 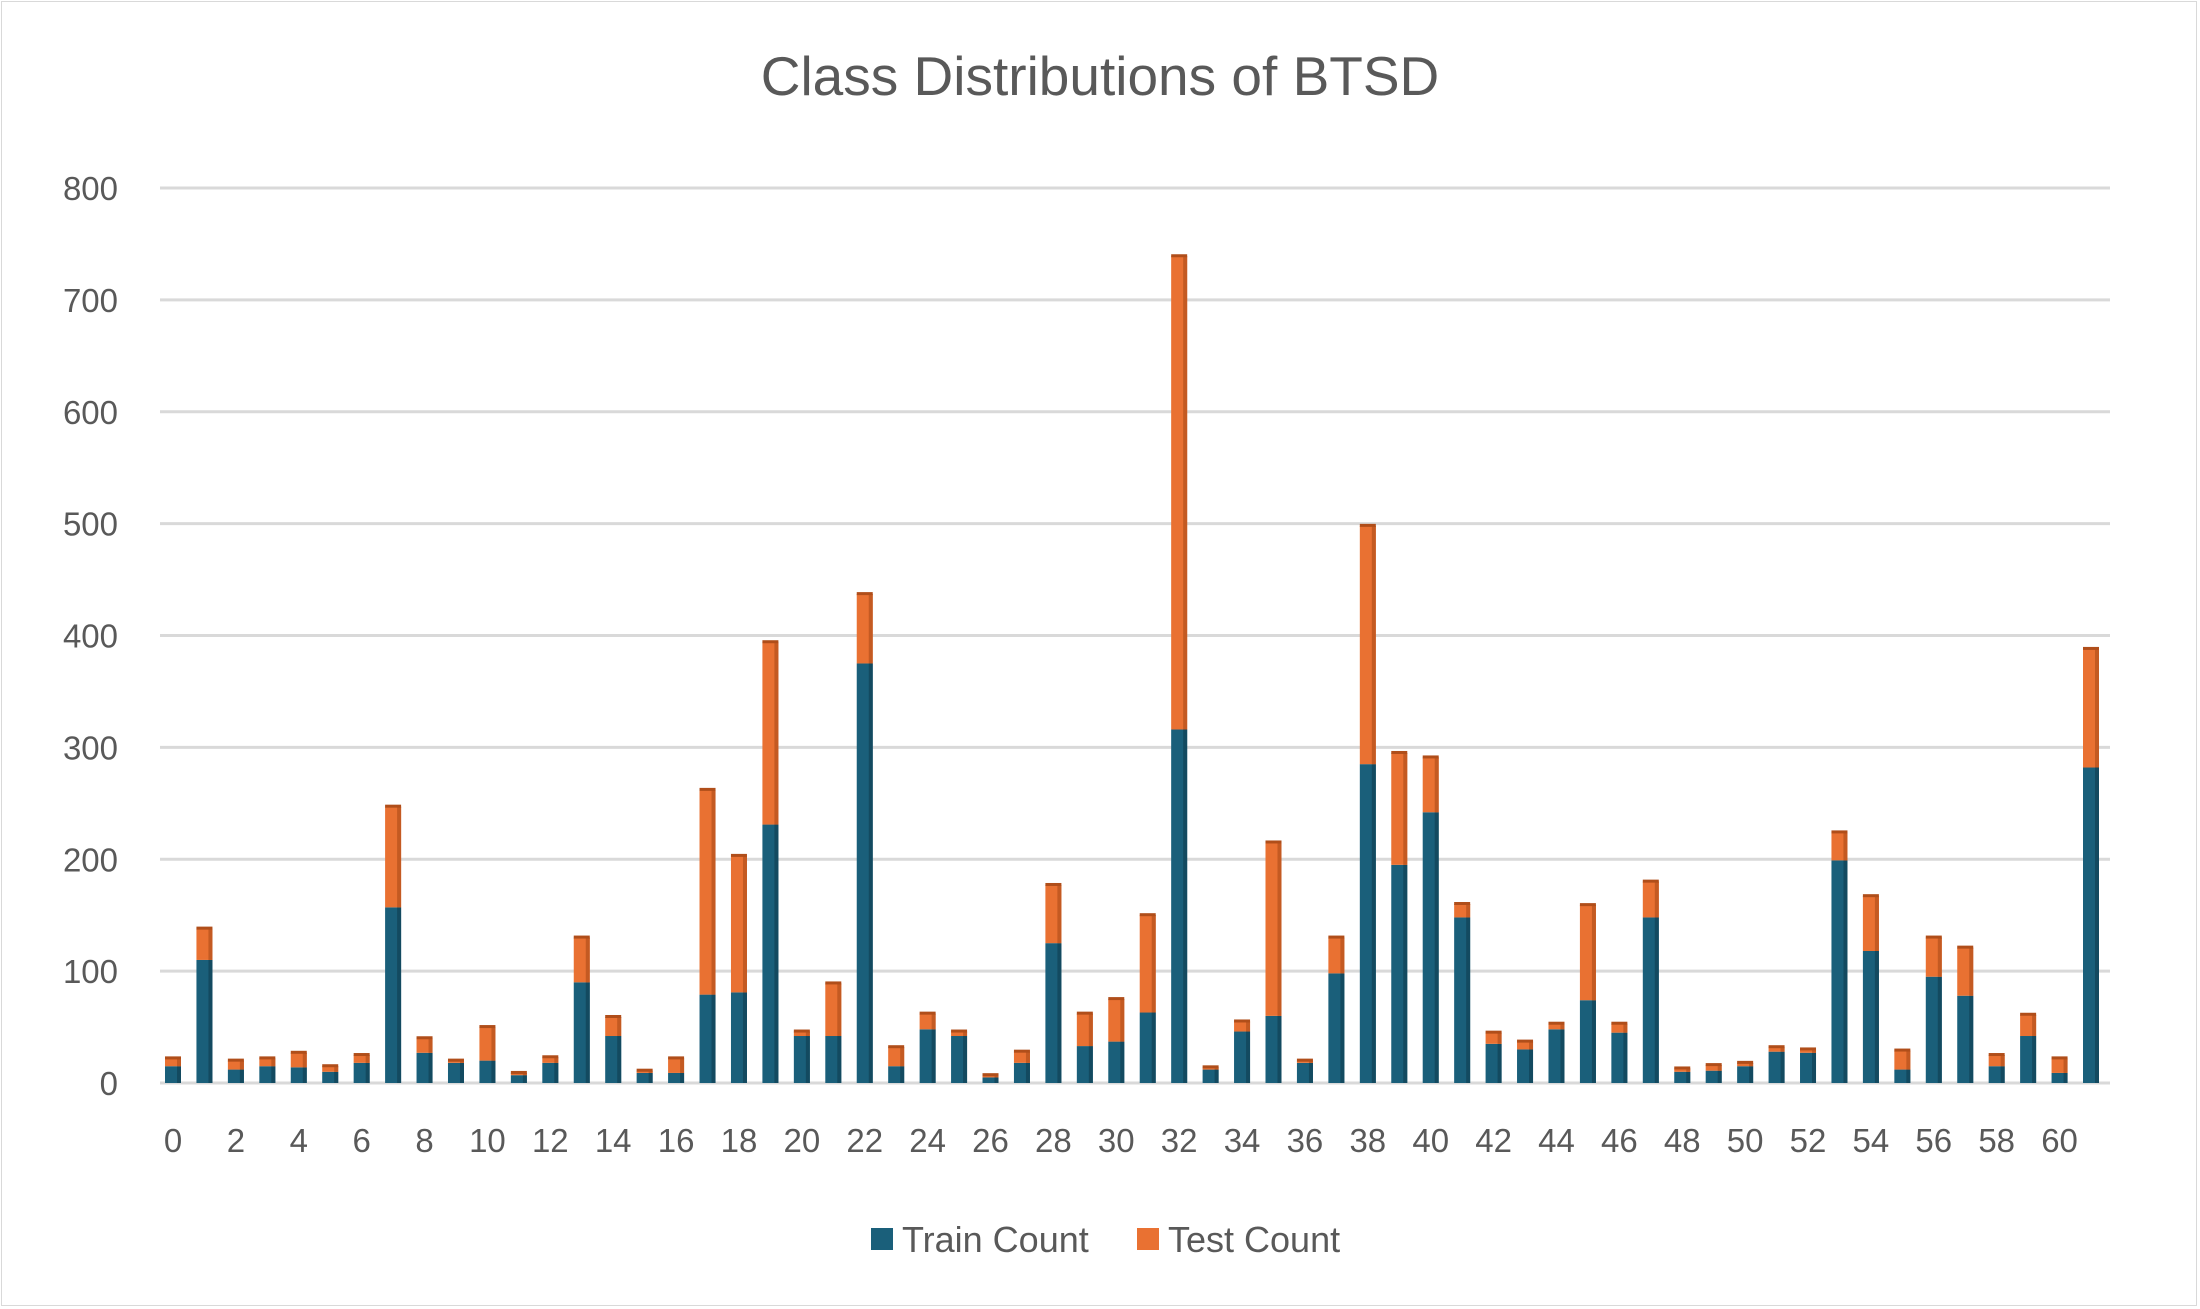 I want to click on x-tick-label: 10, so click(x=487, y=1140).